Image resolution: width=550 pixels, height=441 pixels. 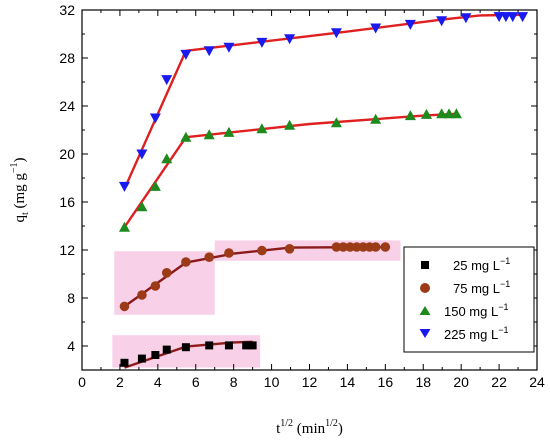 What do you see at coordinates (471, 334) in the screenshot?
I see `legend-label-225-text: 225 mg L` at bounding box center [471, 334].